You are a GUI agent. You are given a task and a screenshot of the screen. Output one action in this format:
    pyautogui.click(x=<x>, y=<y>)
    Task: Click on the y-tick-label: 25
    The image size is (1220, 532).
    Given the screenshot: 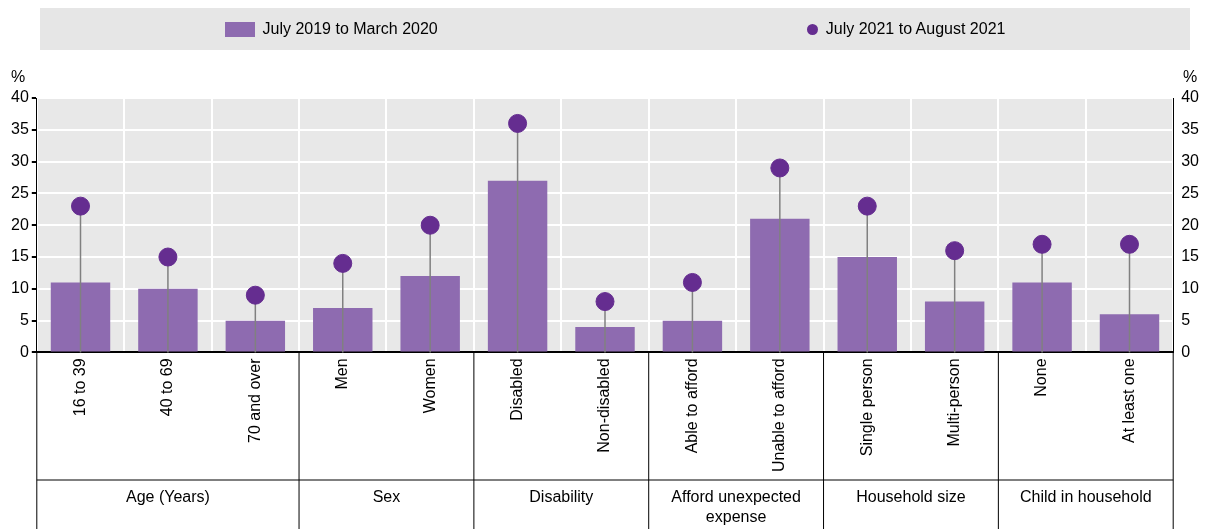 What is the action you would take?
    pyautogui.click(x=20, y=192)
    